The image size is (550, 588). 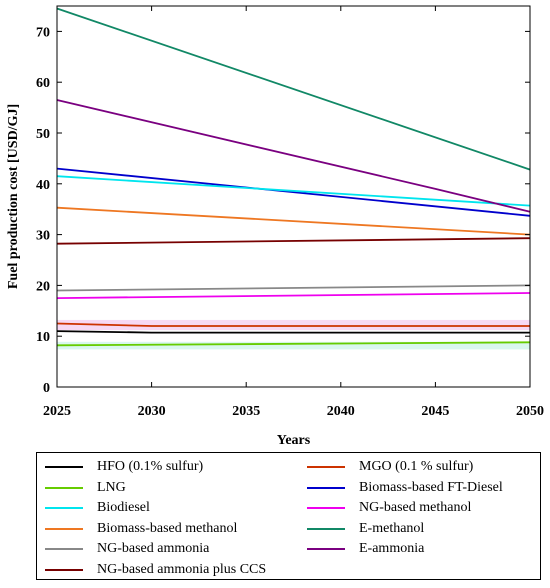 What do you see at coordinates (415, 507) in the screenshot?
I see `legend-label: NG-based methanol` at bounding box center [415, 507].